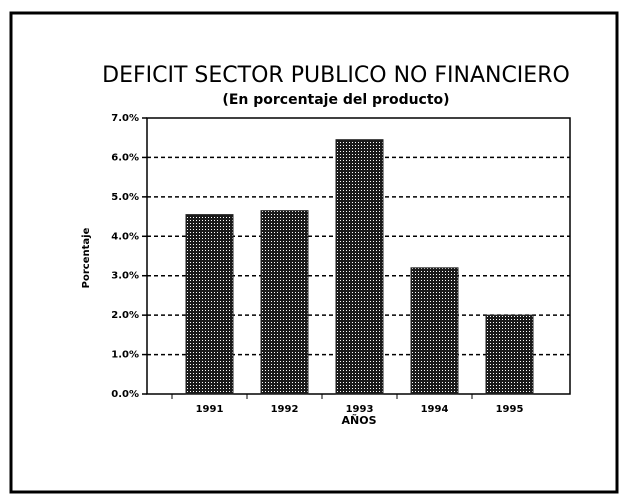 This screenshot has width=626, height=501. Describe the element at coordinates (125, 355) in the screenshot. I see `y-tick-label: 1.0%` at that location.